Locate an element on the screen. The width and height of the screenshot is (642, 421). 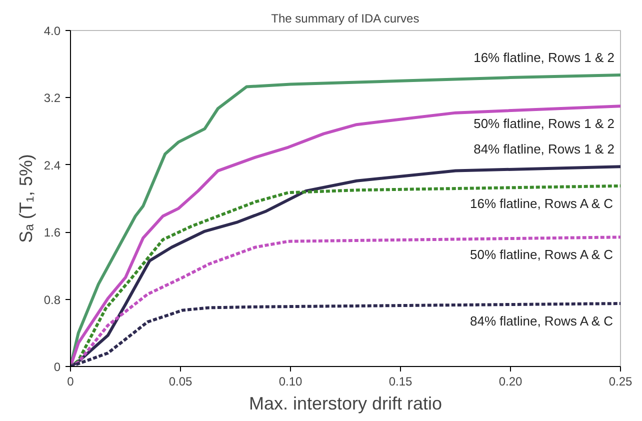
series-label: 50% flatline, Rows 1 & 2 is located at coordinates (544, 124).